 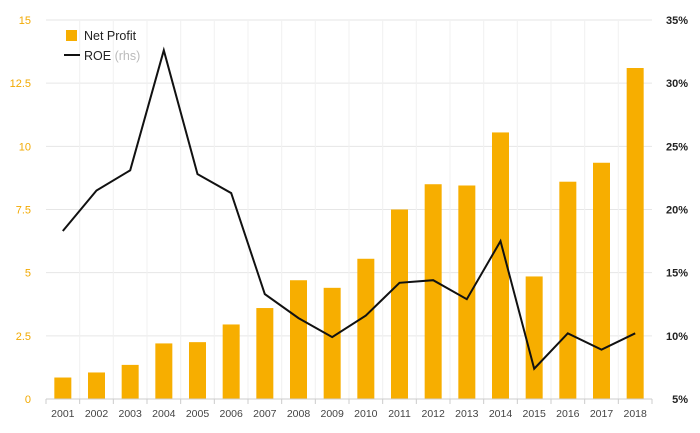 What do you see at coordinates (467, 414) in the screenshot?
I see `x-tick-label: 2013` at bounding box center [467, 414].